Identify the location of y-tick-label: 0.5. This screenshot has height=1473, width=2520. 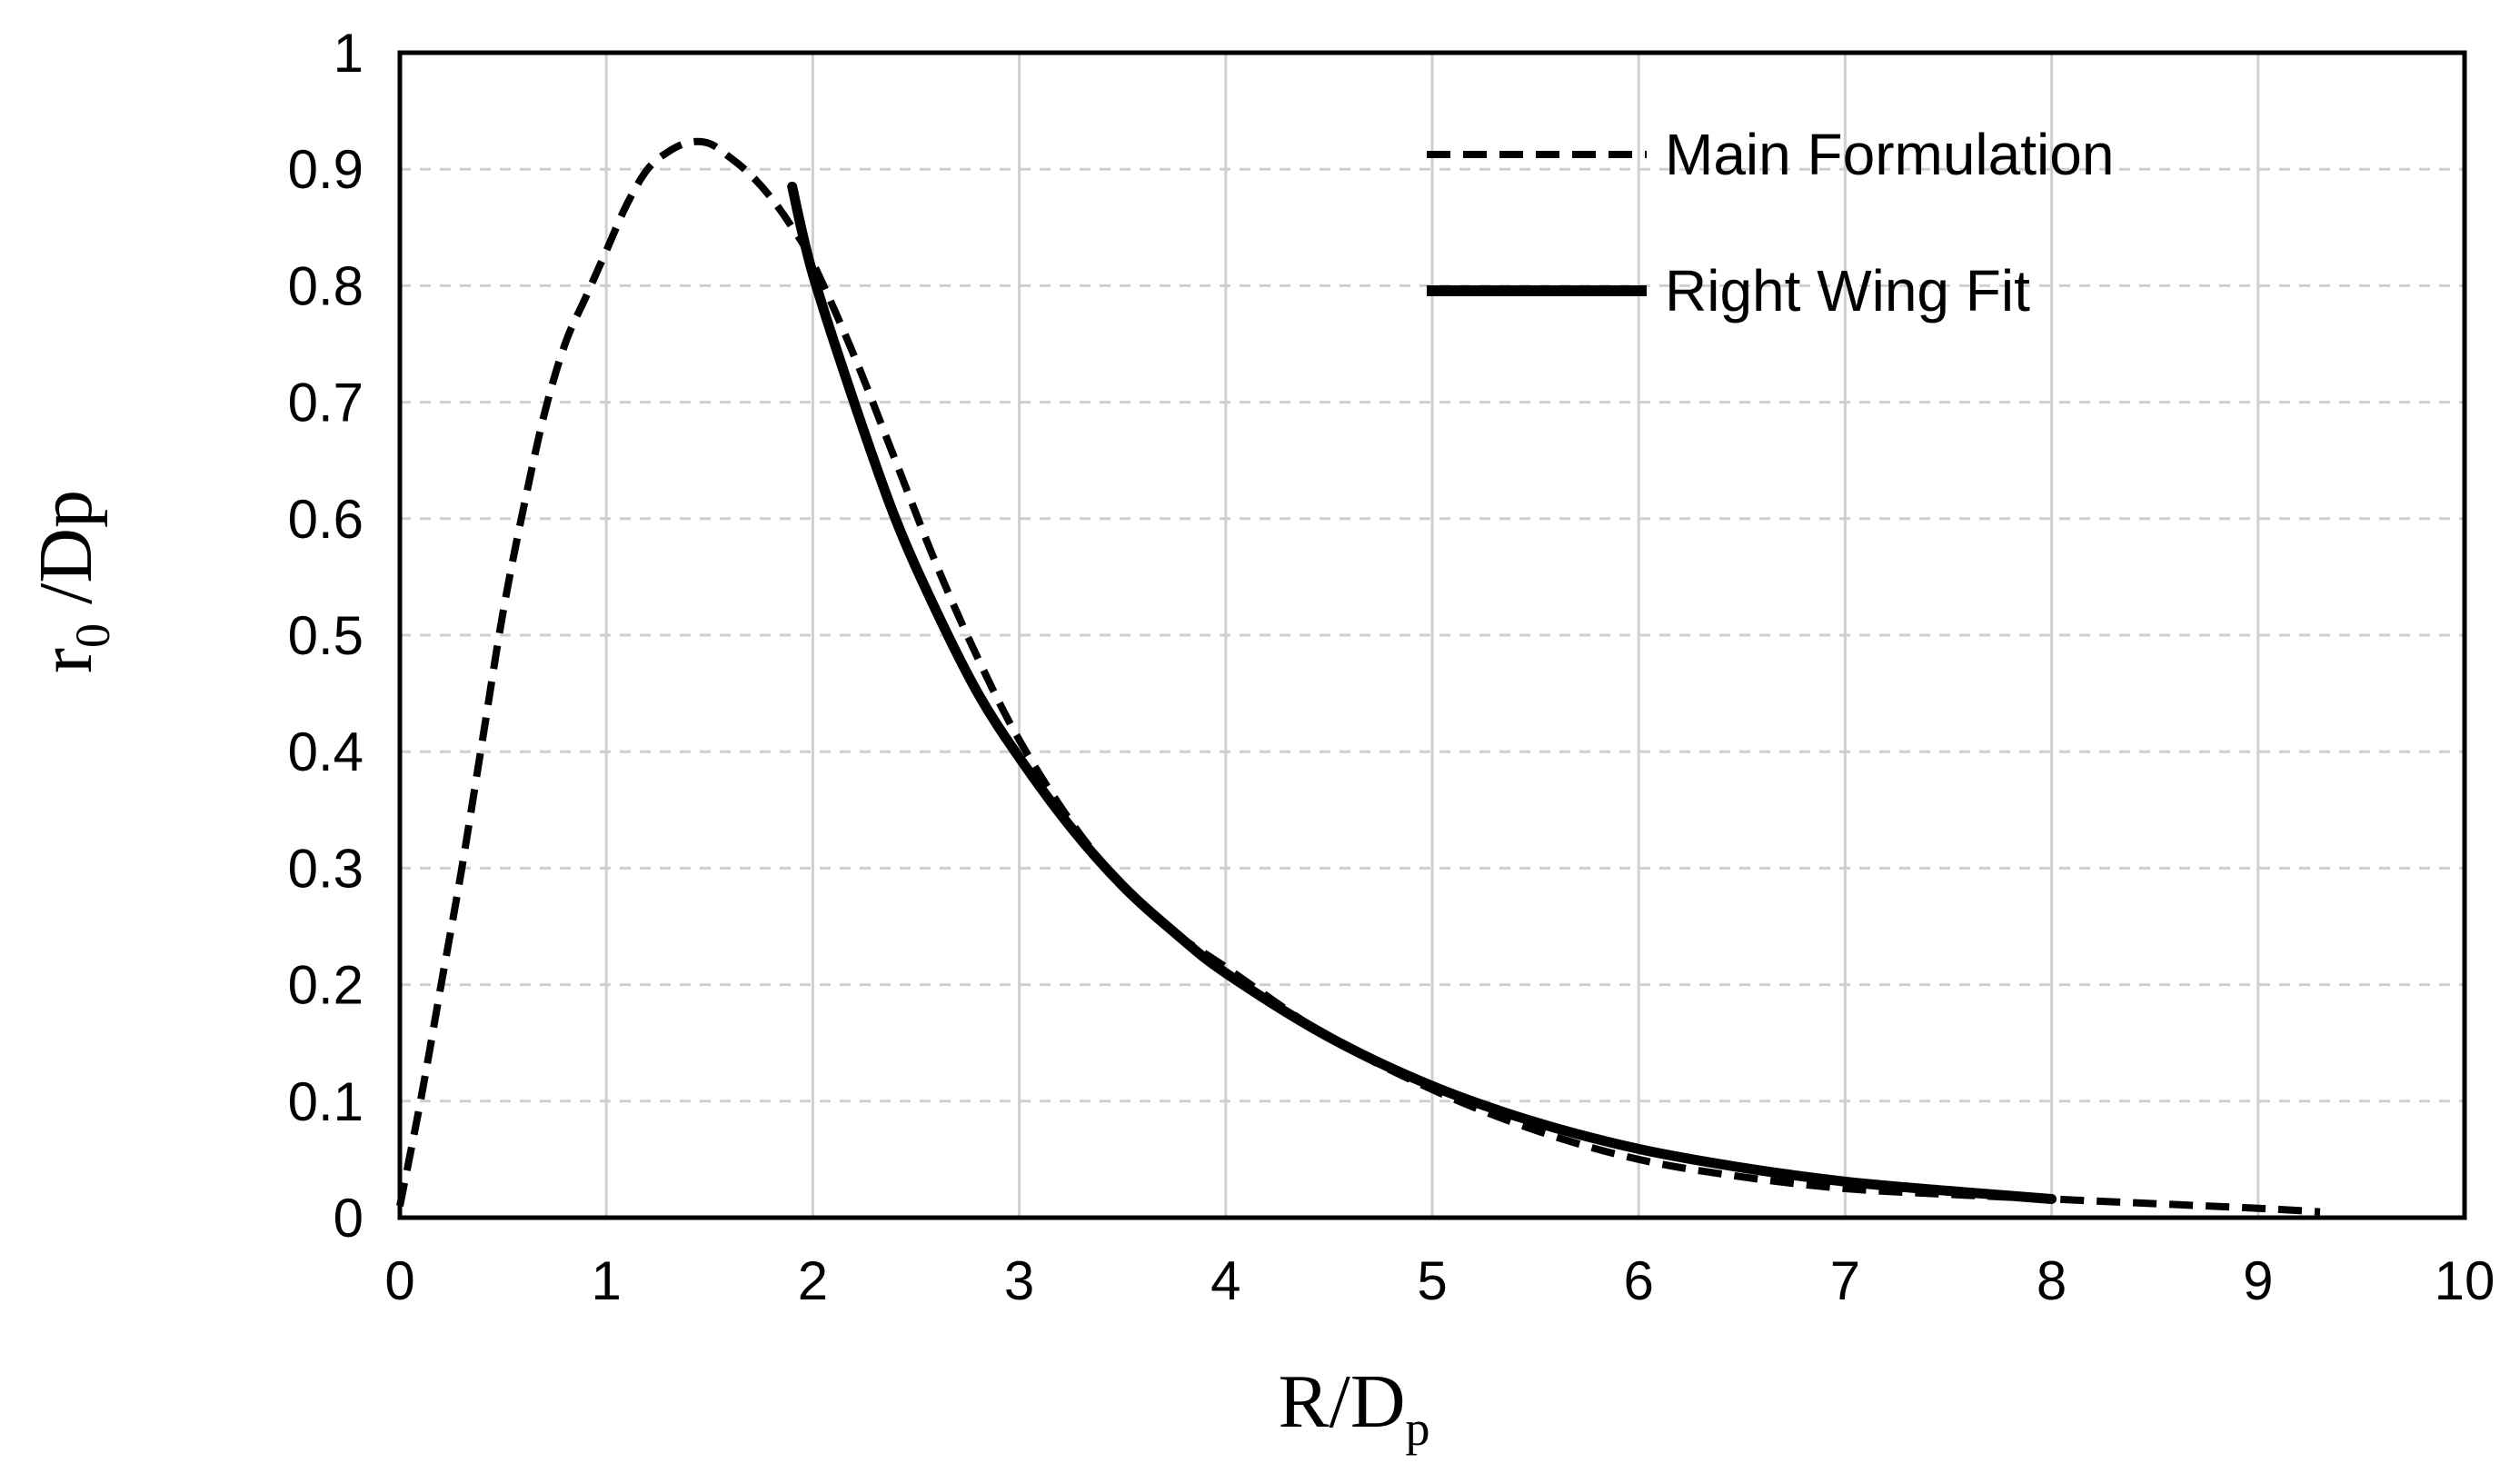
(326, 635).